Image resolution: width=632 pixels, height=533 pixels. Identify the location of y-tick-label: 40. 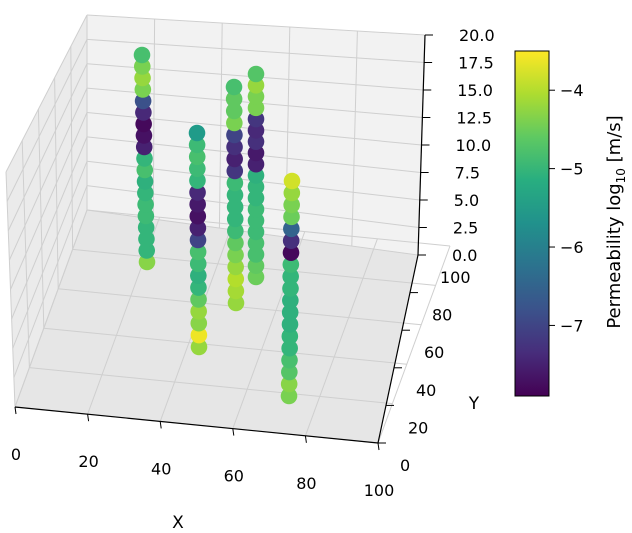
(426, 390).